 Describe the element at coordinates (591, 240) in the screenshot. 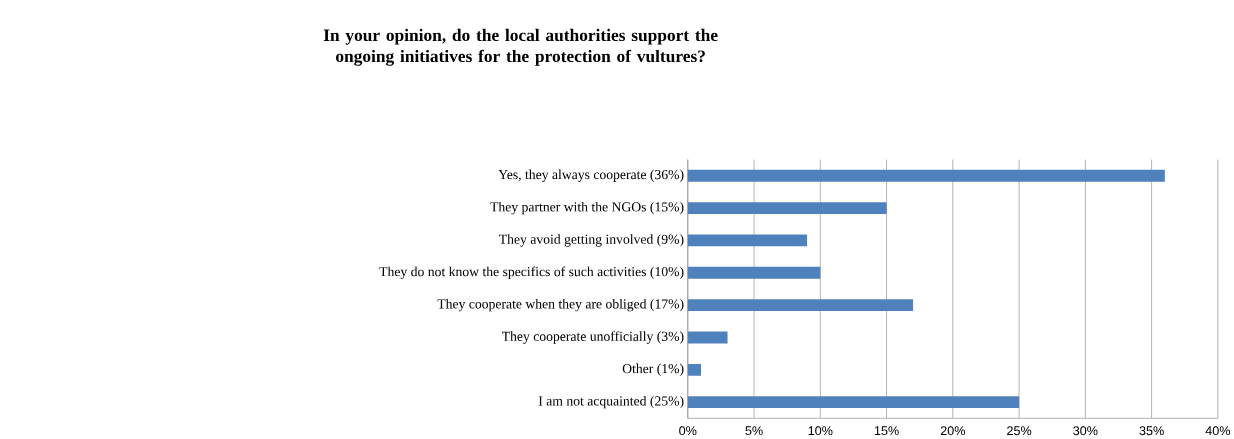

I see `y-tick-label: They avoid getting involved (9%)` at that location.